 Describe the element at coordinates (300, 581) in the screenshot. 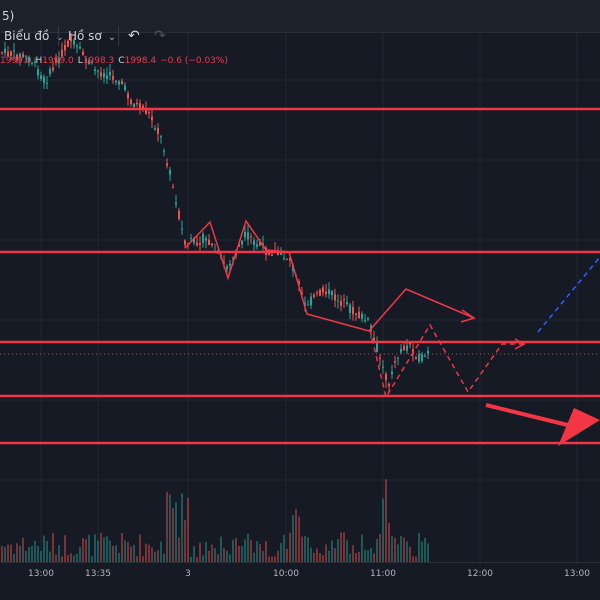

I see `time-axis: 13:00 13:35 3 10:00 11:00 12:00 13:00` at that location.